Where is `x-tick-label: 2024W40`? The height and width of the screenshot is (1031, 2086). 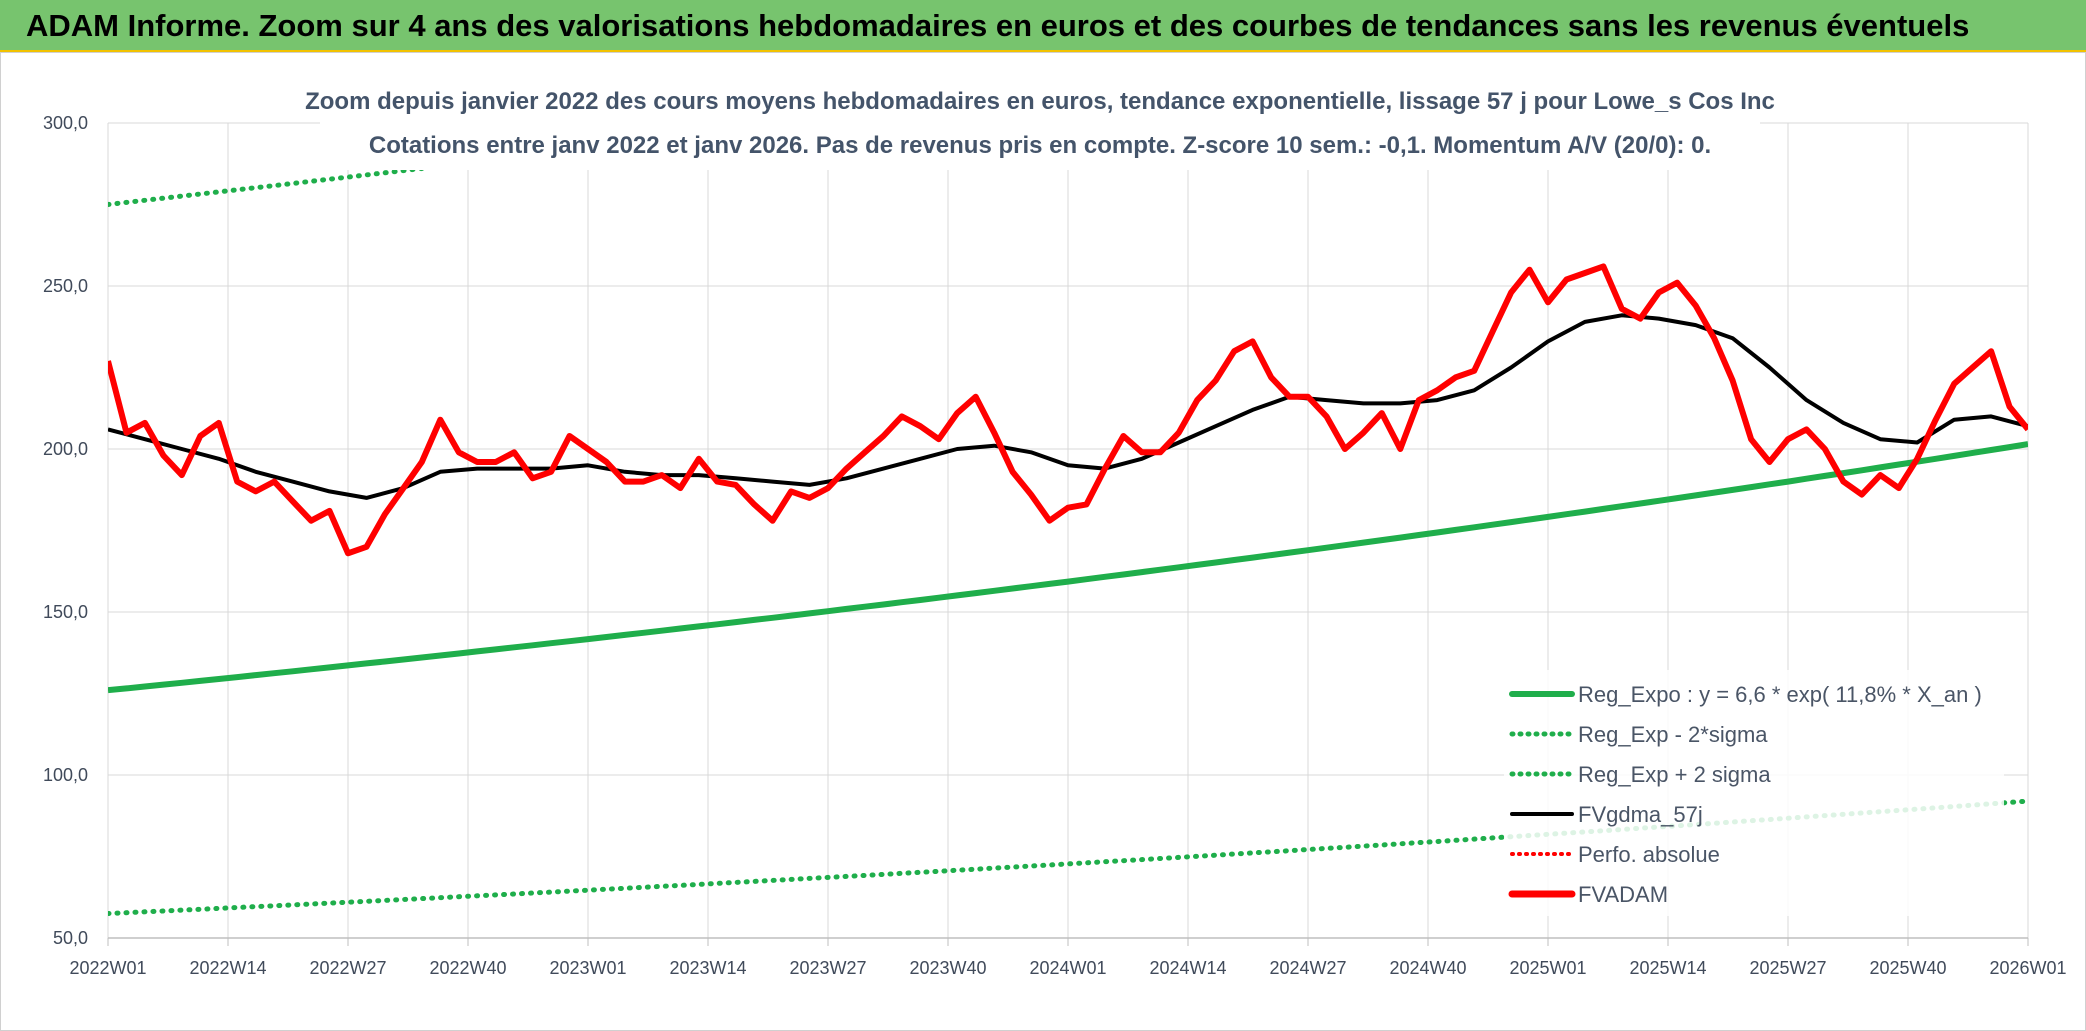 x-tick-label: 2024W40 is located at coordinates (1427, 968).